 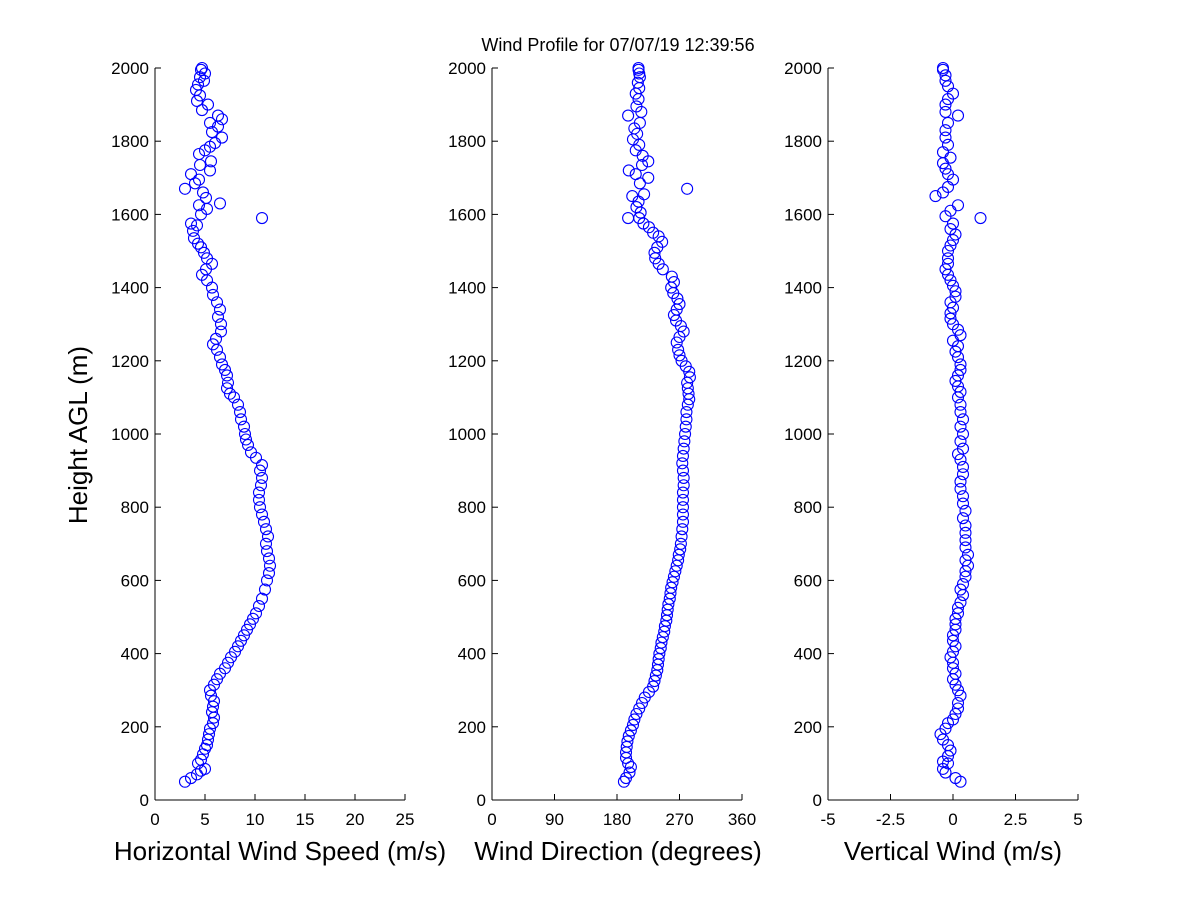 I want to click on direction-y-tick-label: 2000, so click(x=467, y=68).